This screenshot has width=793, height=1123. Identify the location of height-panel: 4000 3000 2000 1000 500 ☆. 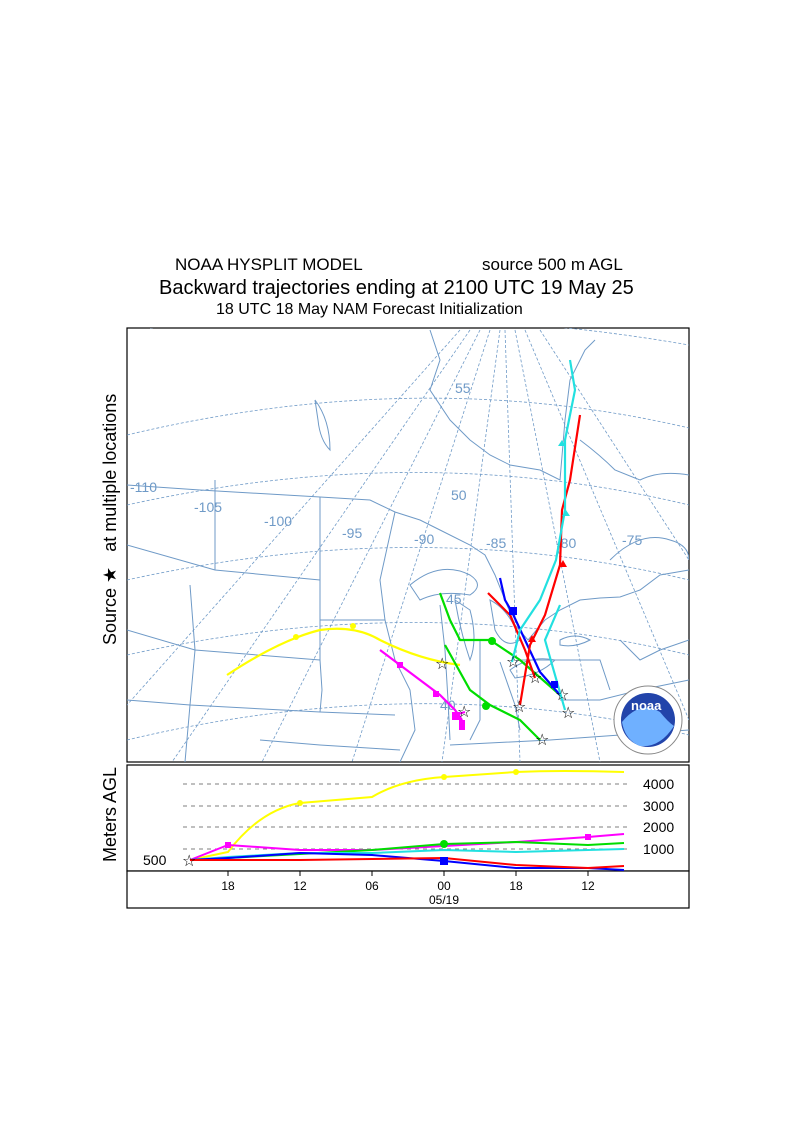
(408, 836).